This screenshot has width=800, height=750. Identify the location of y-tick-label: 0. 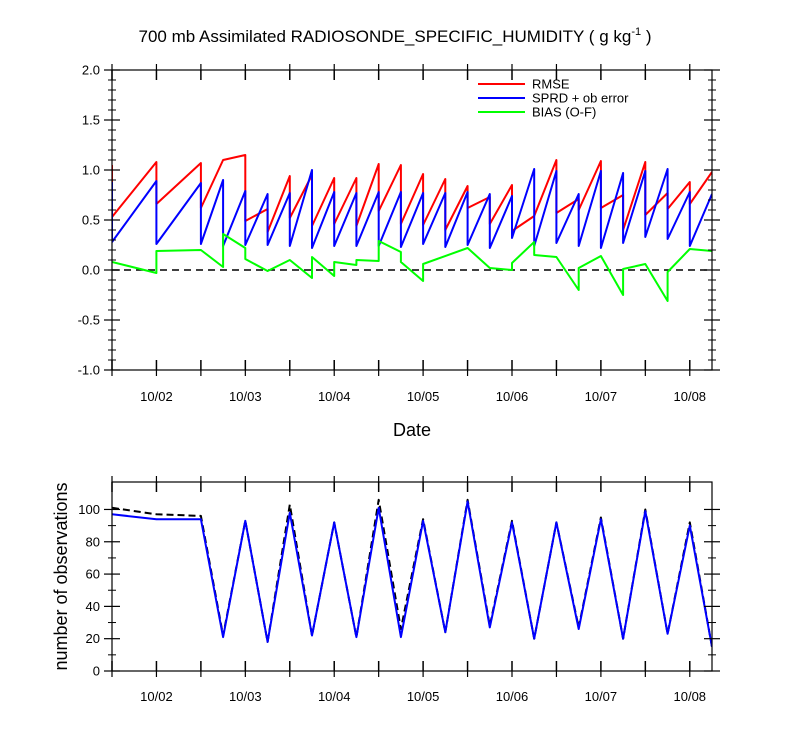
(96, 671).